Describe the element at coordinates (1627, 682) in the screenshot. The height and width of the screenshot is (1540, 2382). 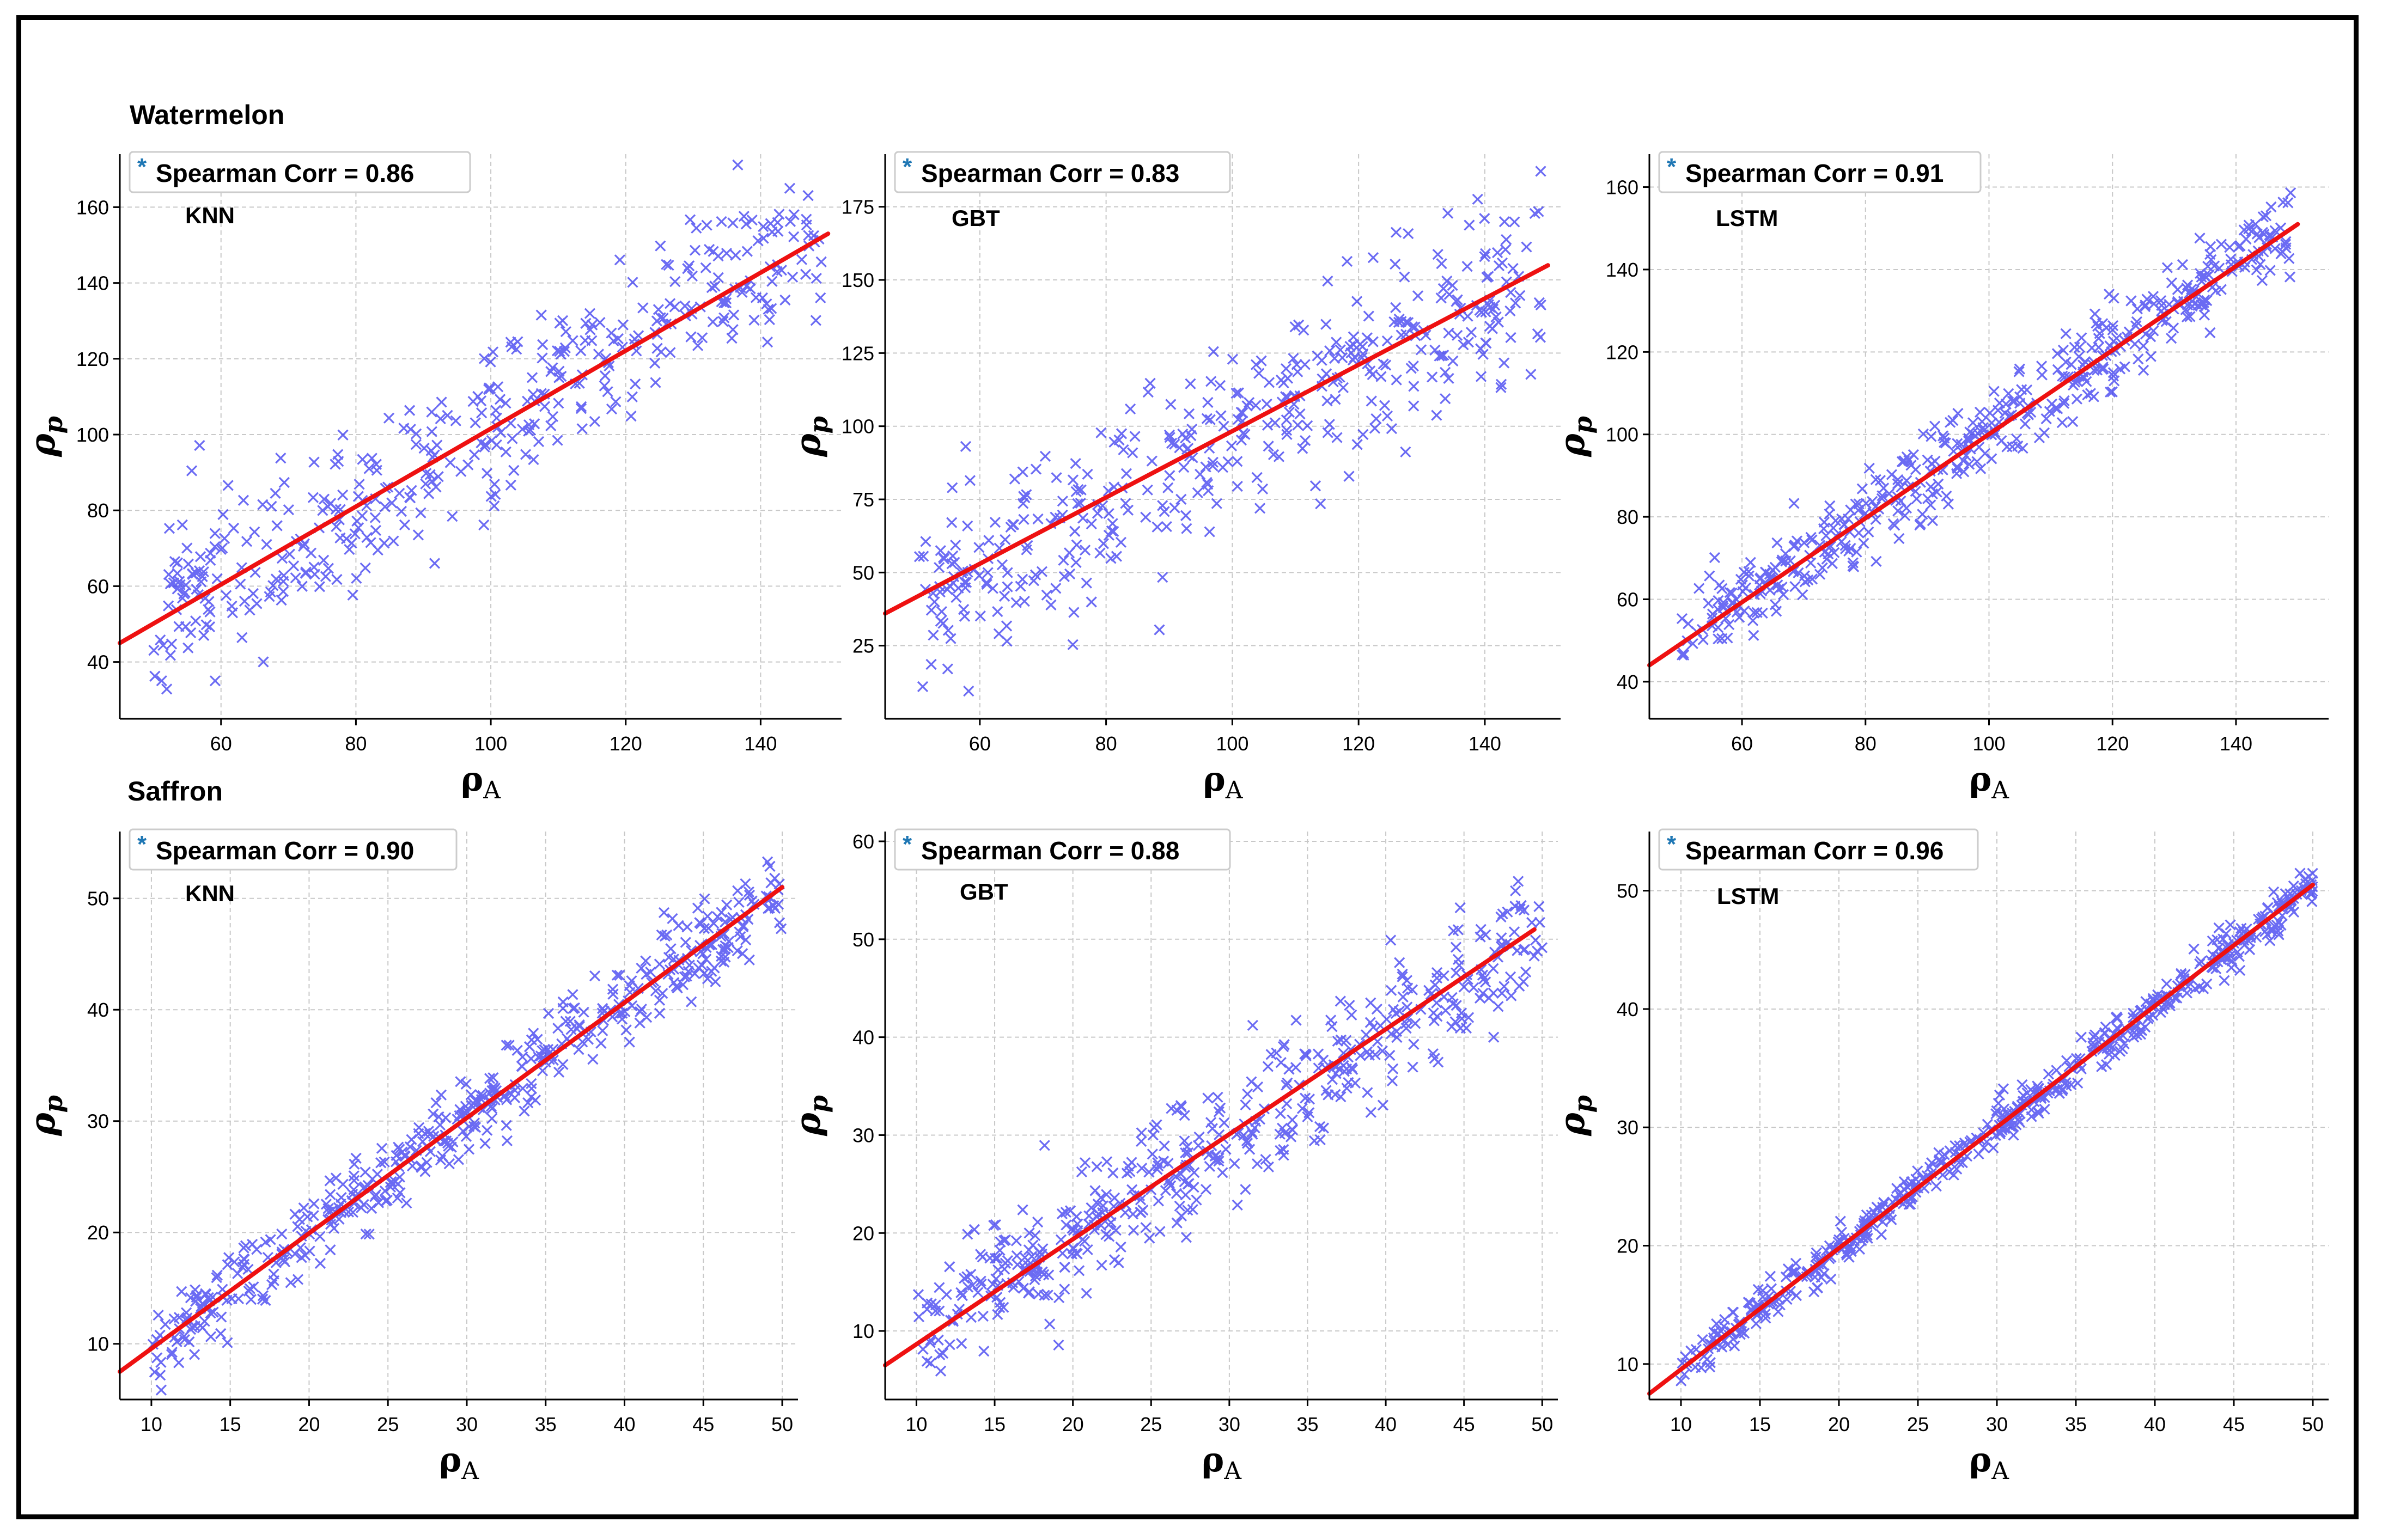
I see `y-tick-label: 40` at that location.